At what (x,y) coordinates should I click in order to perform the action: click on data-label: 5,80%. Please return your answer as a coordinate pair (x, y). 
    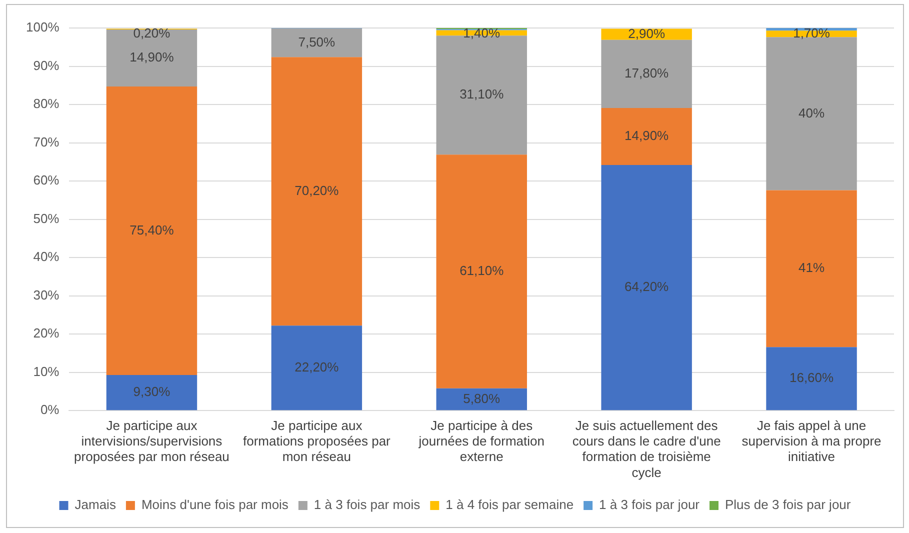
    Looking at the image, I should click on (481, 398).